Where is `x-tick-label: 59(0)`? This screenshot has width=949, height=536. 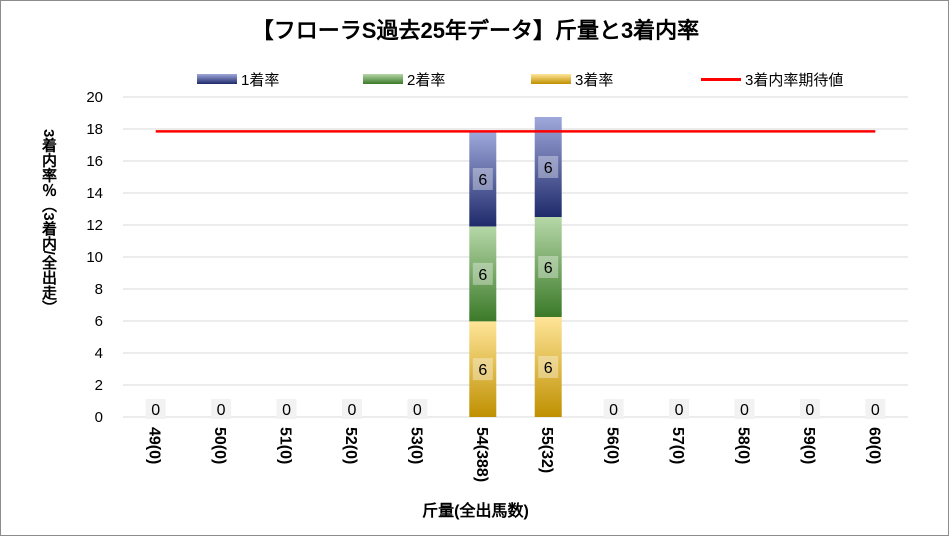
x-tick-label: 59(0) is located at coordinates (808, 445).